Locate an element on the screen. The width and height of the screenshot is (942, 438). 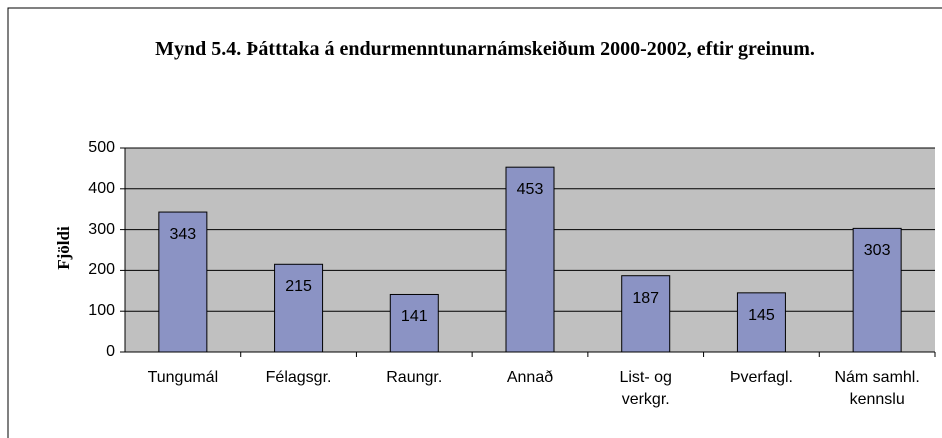
data-label: 145 is located at coordinates (761, 315).